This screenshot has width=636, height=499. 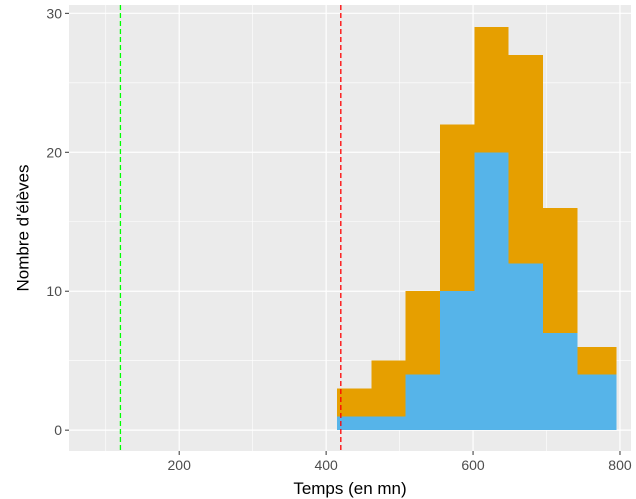 I want to click on bar-series1-bin7, so click(x=560, y=381).